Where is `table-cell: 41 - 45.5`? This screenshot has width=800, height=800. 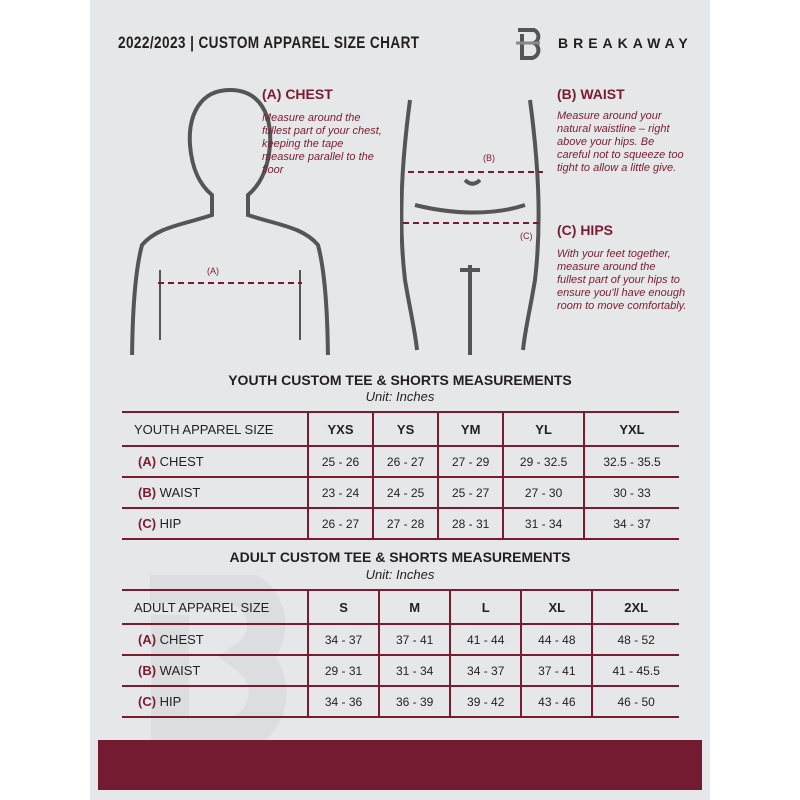 table-cell: 41 - 45.5 is located at coordinates (635, 671).